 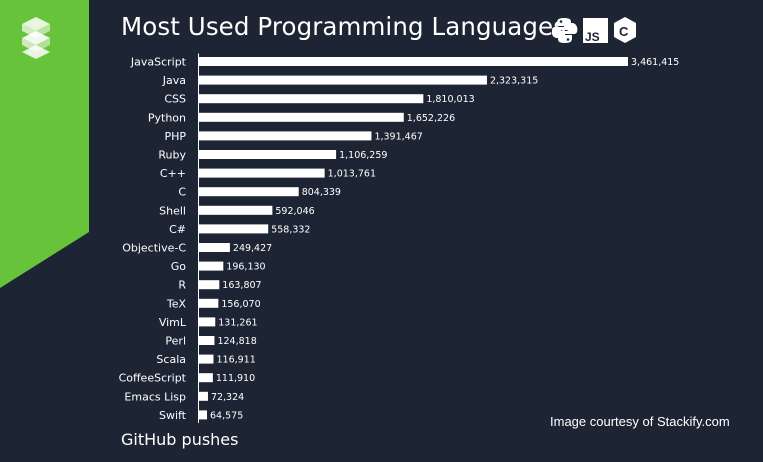 What do you see at coordinates (171, 359) in the screenshot?
I see `category-label: Scala` at bounding box center [171, 359].